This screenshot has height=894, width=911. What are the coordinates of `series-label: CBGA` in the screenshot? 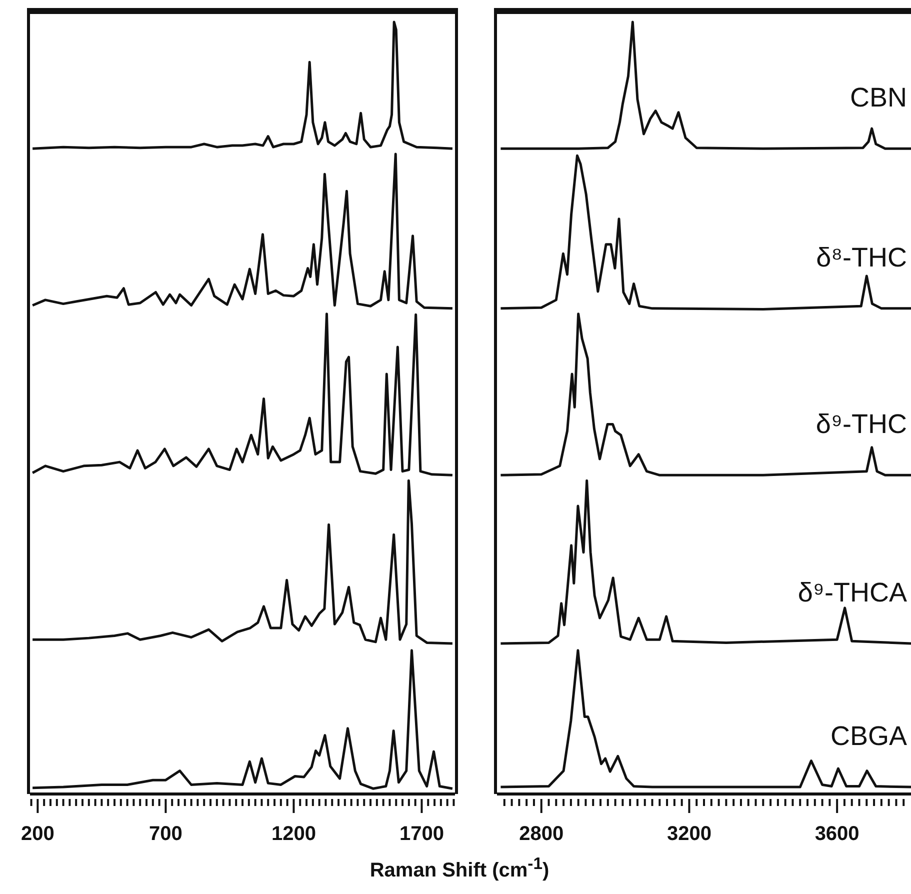 It's located at (868, 736).